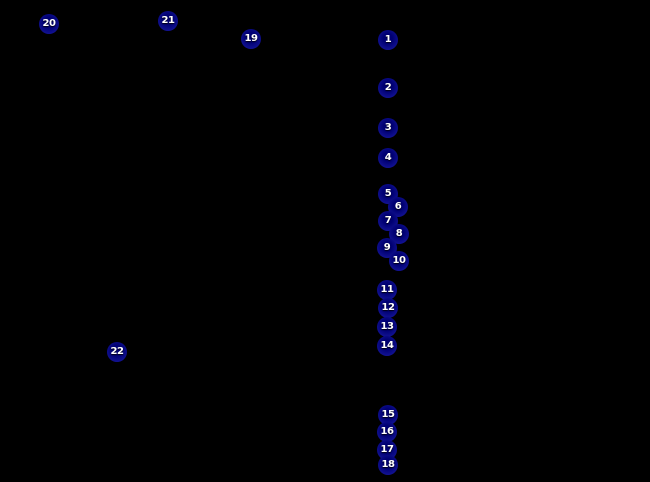 The width and height of the screenshot is (650, 482). I want to click on mark-badge-11: 11, so click(387, 290).